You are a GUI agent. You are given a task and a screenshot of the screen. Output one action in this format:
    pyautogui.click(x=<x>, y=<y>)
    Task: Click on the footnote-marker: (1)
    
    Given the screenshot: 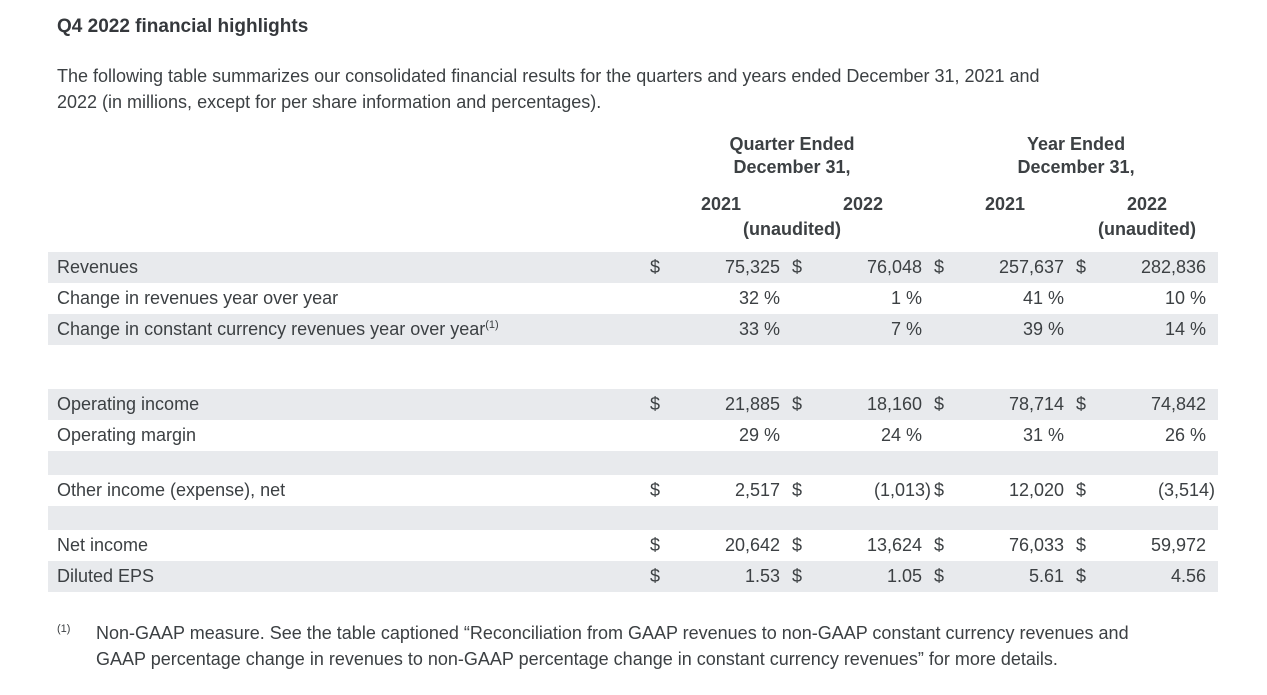 What is the action you would take?
    pyautogui.click(x=64, y=629)
    